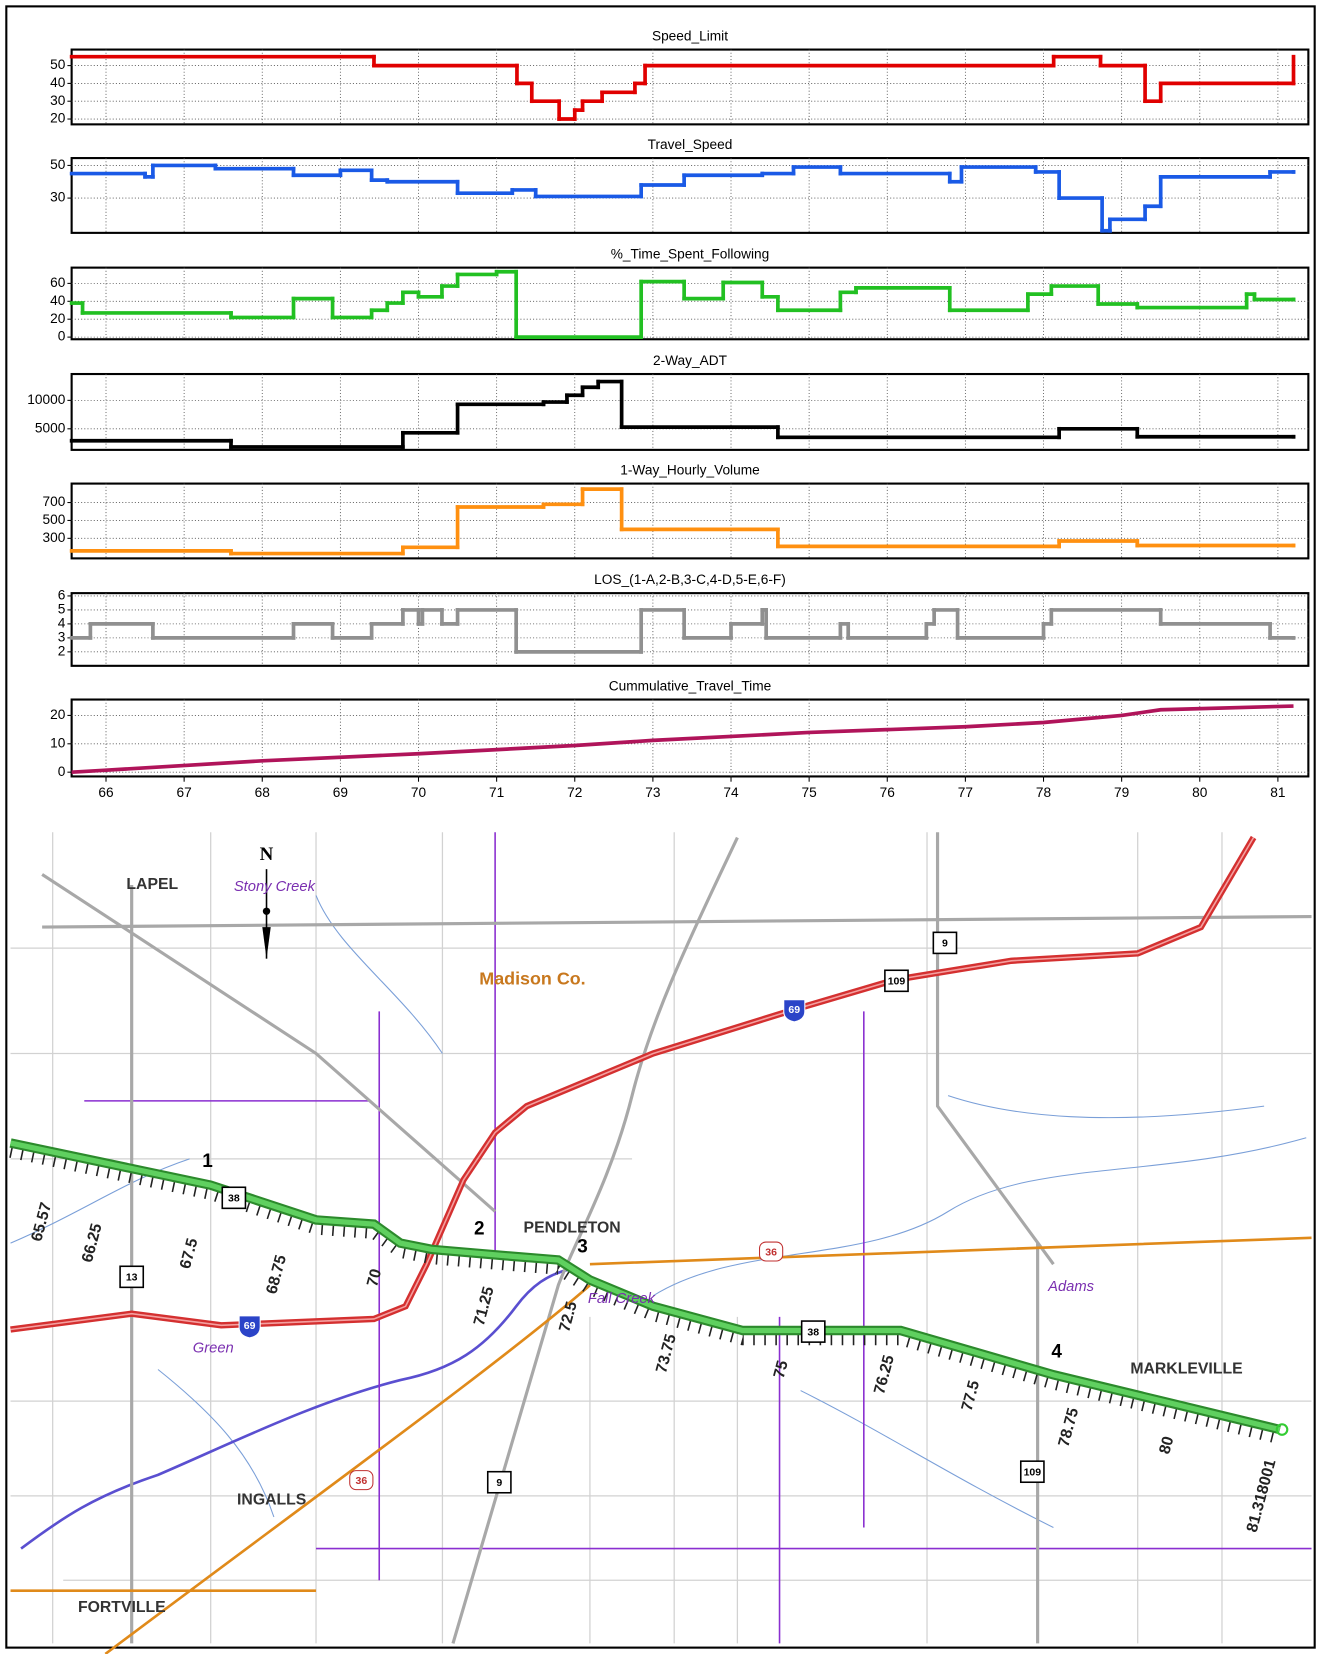  What do you see at coordinates (213, 1348) in the screenshot?
I see `water-label: Green` at bounding box center [213, 1348].